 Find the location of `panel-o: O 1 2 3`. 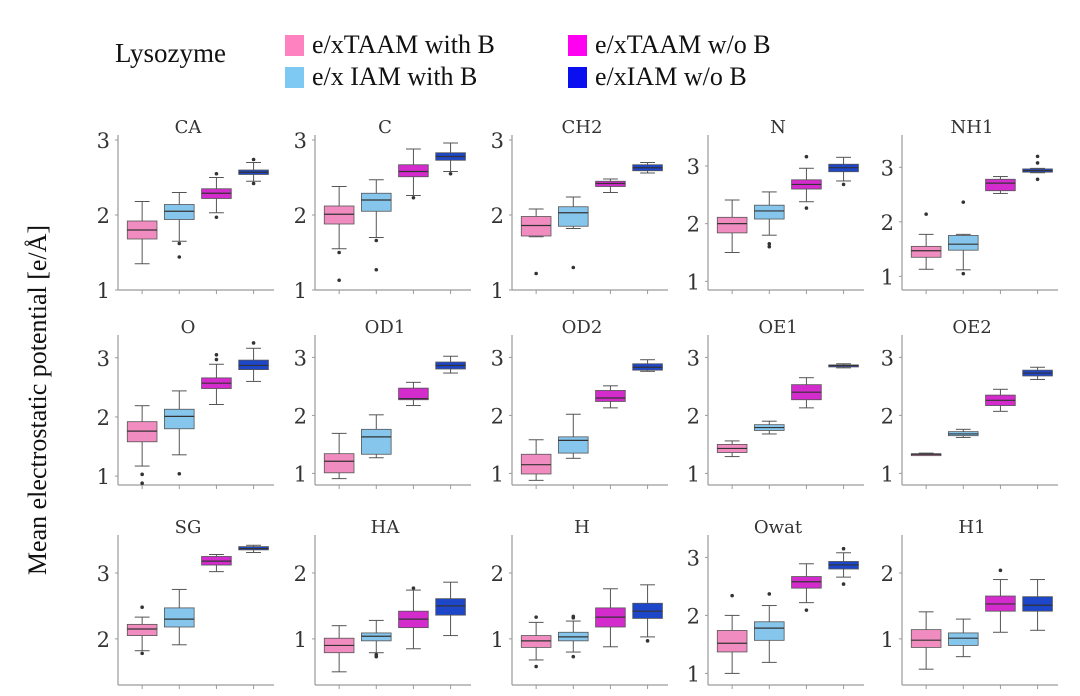

panel-o: O 1 2 3 is located at coordinates (185, 403).